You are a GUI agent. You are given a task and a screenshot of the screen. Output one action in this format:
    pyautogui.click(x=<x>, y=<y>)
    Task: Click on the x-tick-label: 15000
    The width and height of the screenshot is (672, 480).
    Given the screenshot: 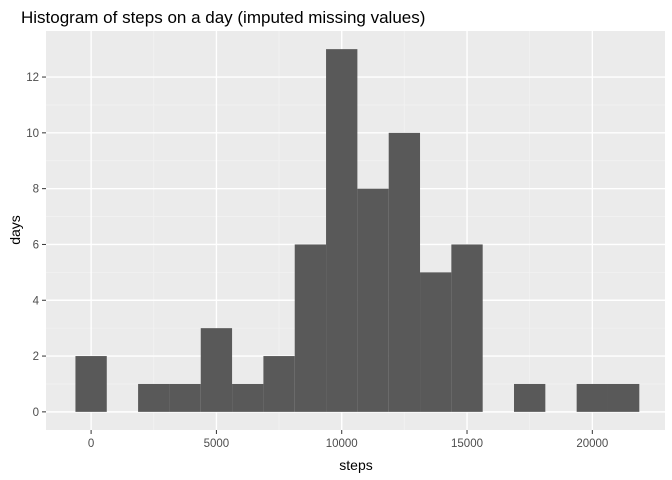 What is the action you would take?
    pyautogui.click(x=467, y=444)
    